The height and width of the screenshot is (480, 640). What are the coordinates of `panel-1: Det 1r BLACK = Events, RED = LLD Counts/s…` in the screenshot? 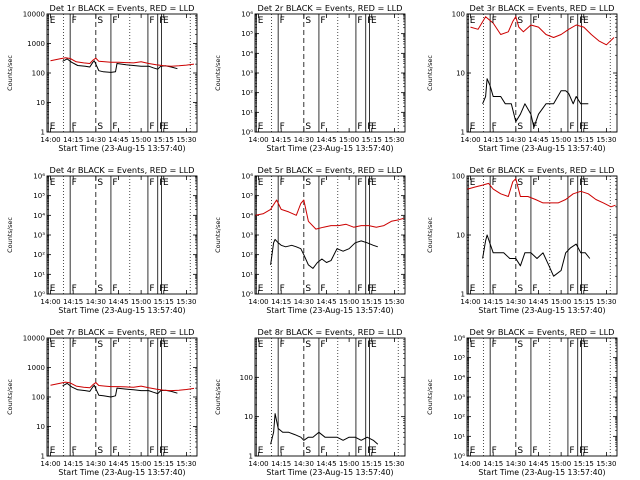 It's located at (102, 78).